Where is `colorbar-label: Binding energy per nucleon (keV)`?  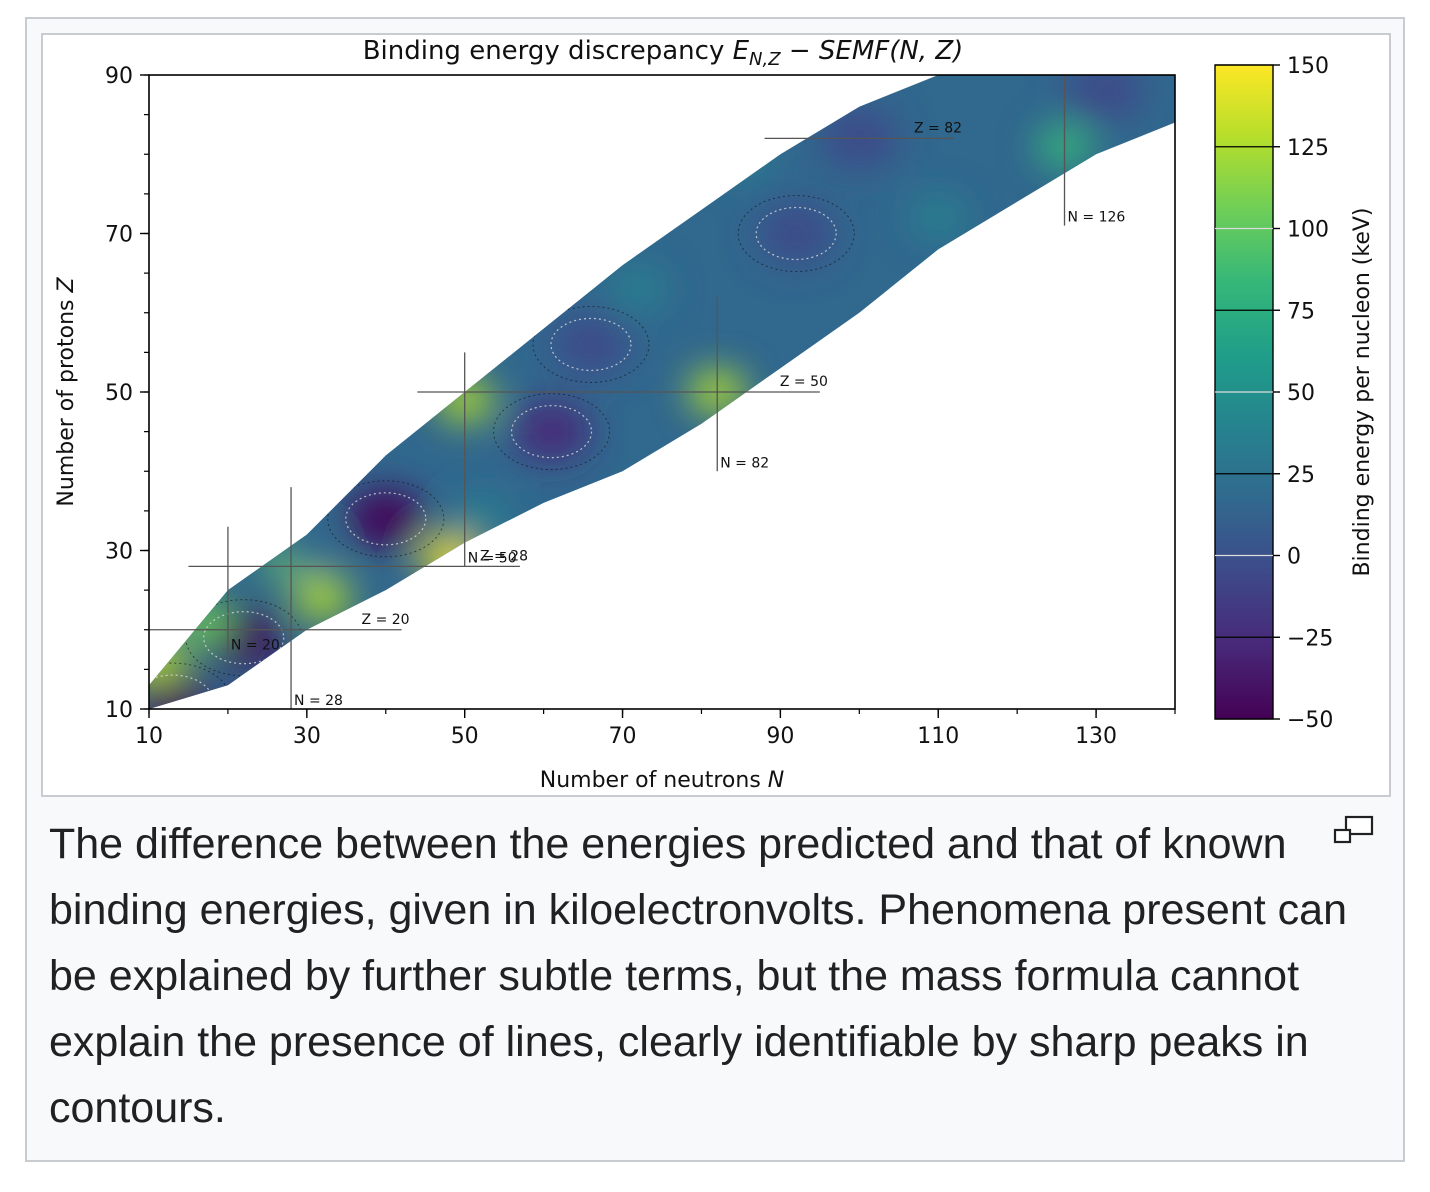 colorbar-label: Binding energy per nucleon (keV) is located at coordinates (1362, 391).